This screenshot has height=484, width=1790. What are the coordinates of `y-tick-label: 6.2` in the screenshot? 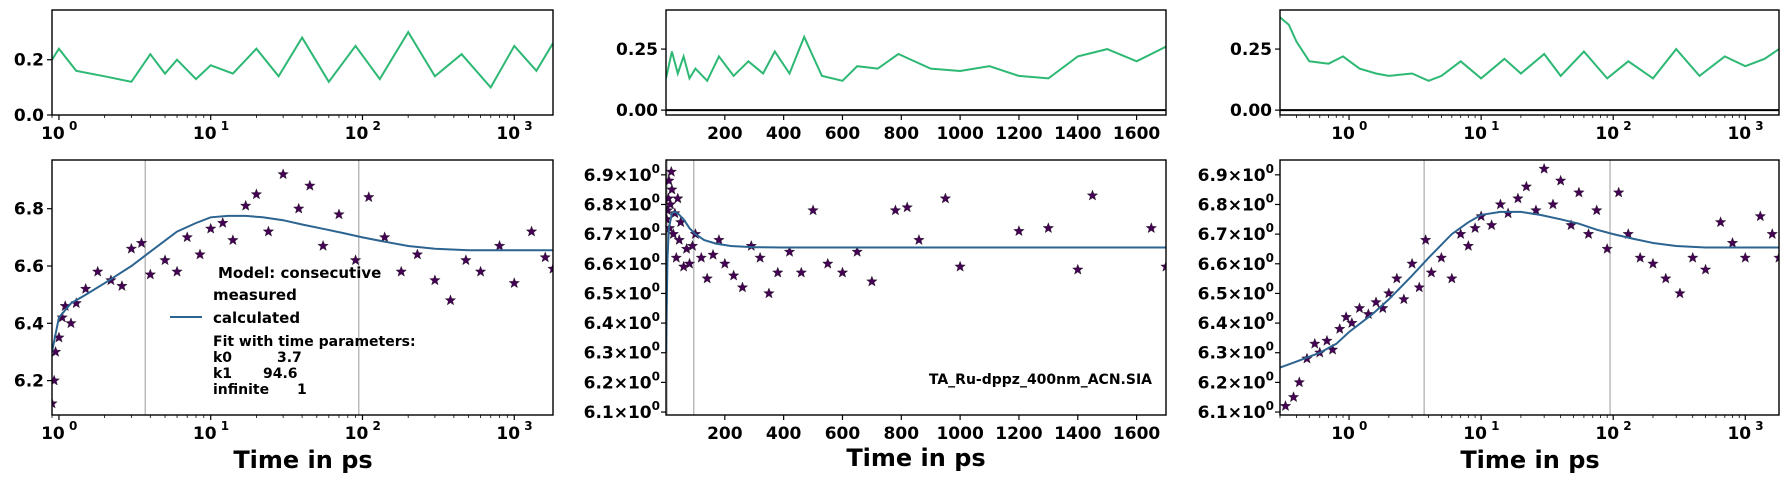 It's located at (29, 382).